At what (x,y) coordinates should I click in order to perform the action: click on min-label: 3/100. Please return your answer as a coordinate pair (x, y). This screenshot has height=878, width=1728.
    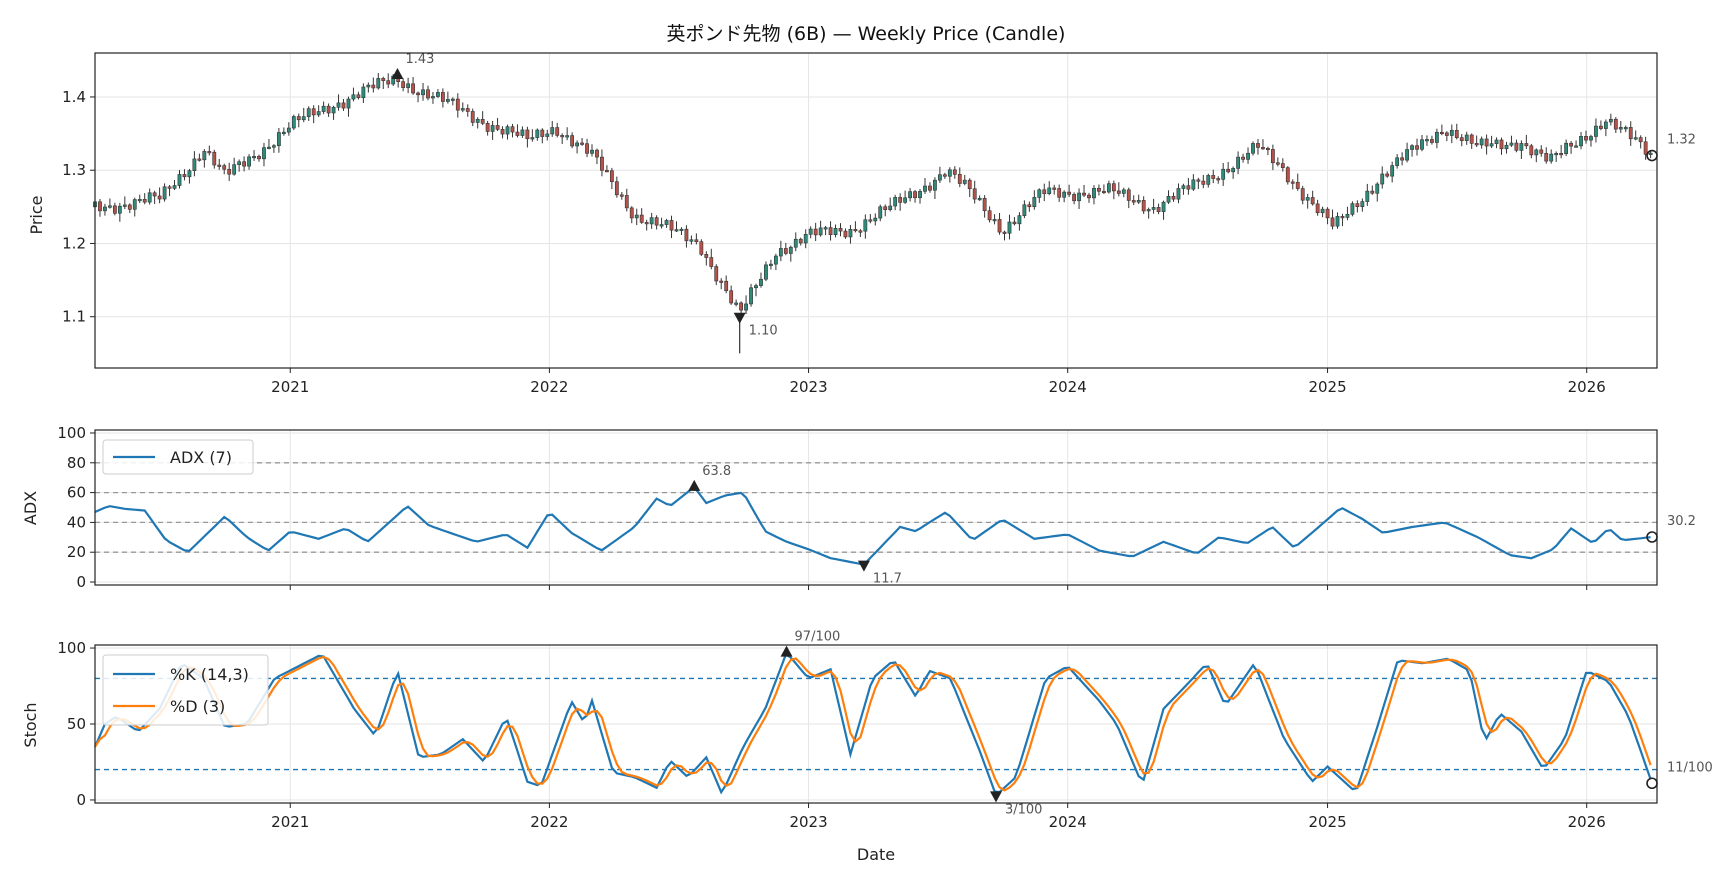
    Looking at the image, I should click on (1023, 809).